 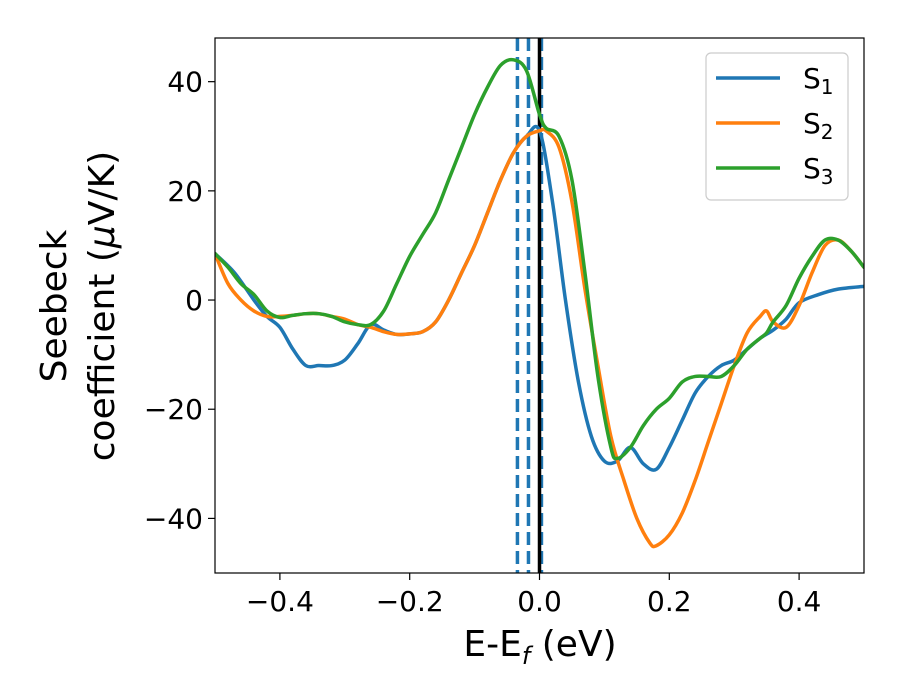 I want to click on legend-label-subscript: 1, so click(x=827, y=87).